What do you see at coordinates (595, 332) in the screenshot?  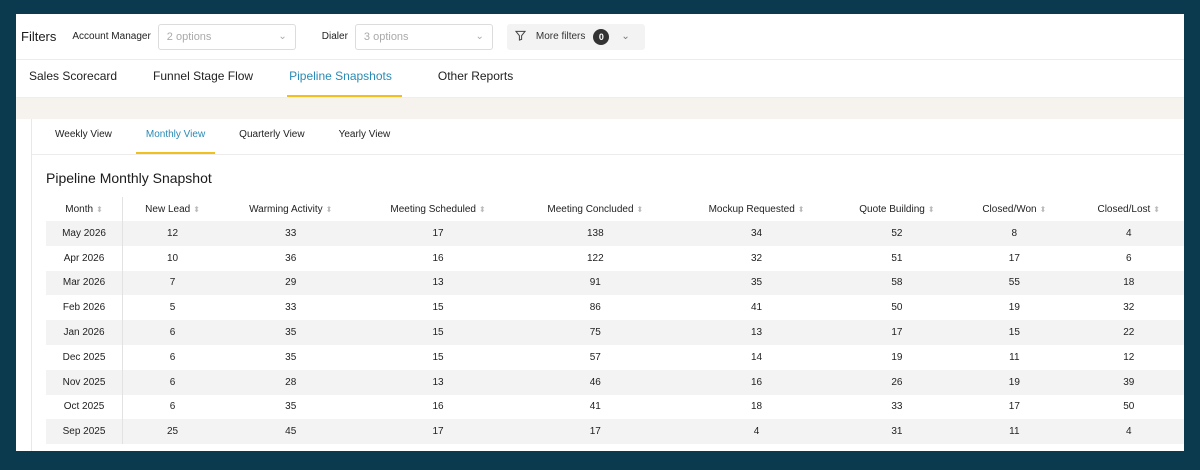 I see `table-cell: 75` at bounding box center [595, 332].